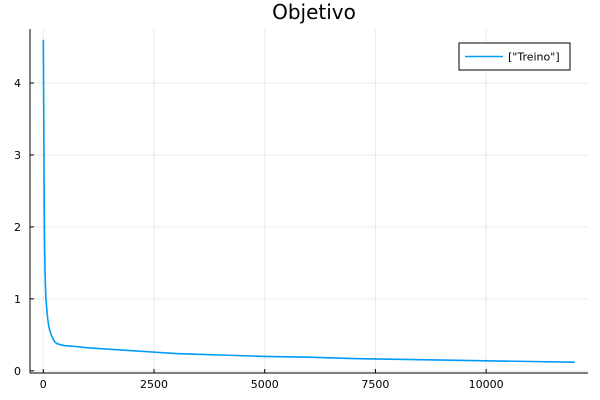 The width and height of the screenshot is (600, 400). I want to click on legend: ["Treino"], so click(514, 56).